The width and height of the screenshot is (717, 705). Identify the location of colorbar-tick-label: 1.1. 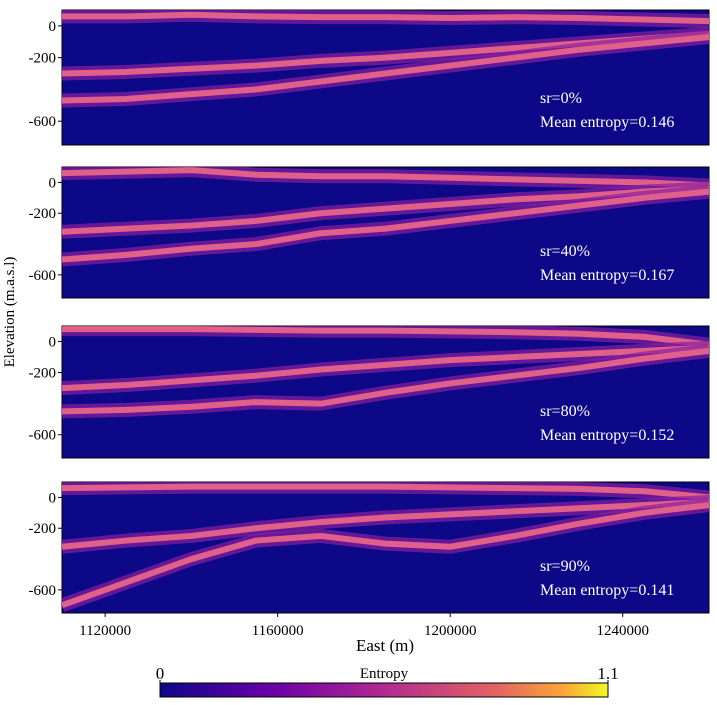
(607, 673).